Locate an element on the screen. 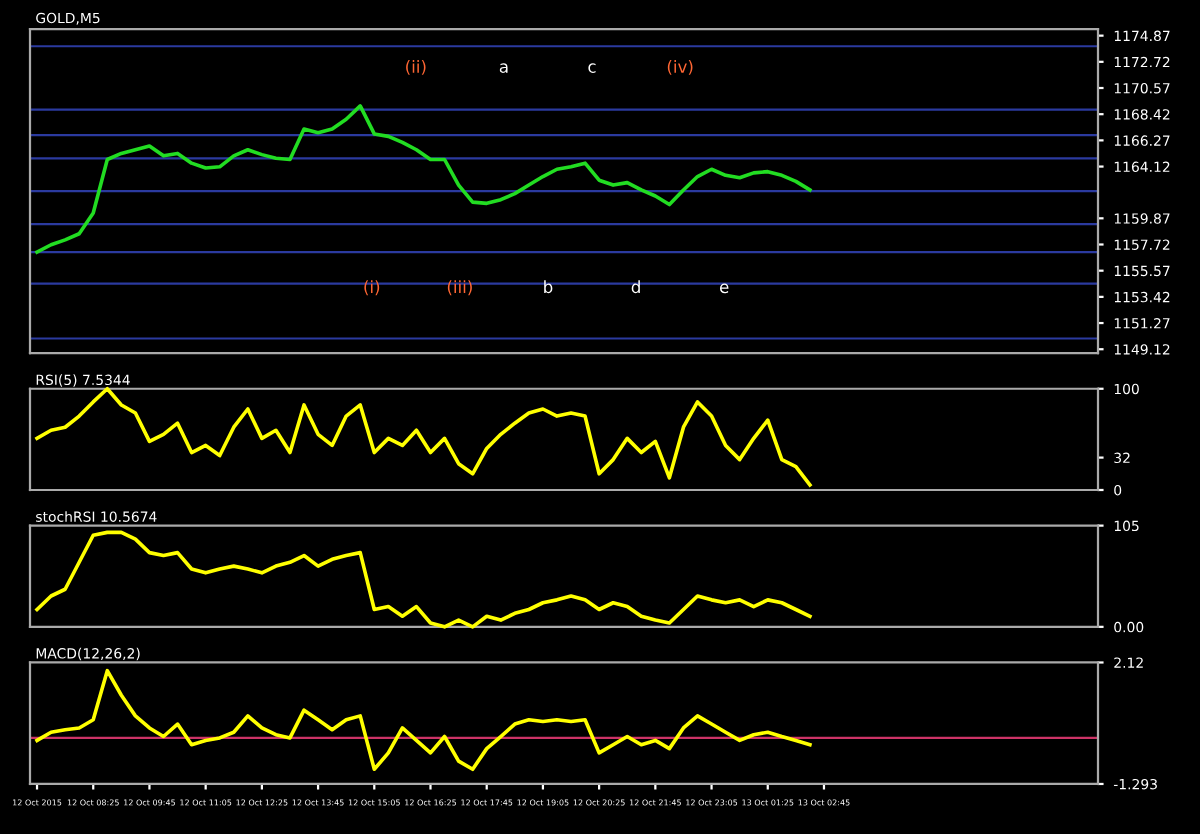 The height and width of the screenshot is (834, 1200). annotation: a is located at coordinates (503, 68).